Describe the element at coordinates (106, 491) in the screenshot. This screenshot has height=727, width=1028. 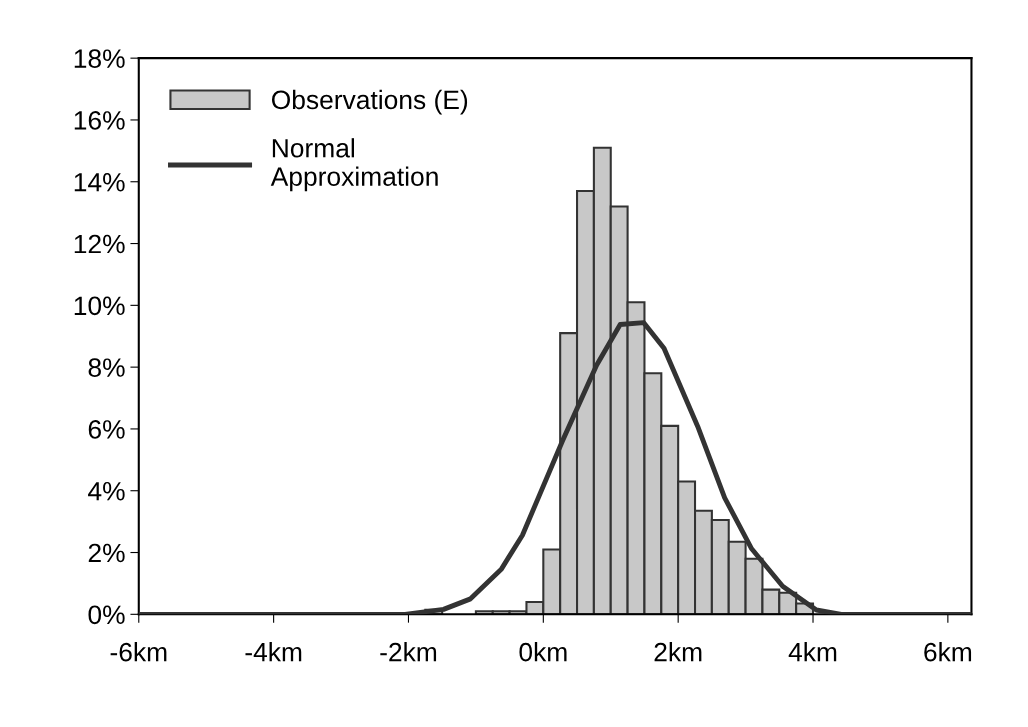
I see `y-tick-label: 4%` at that location.